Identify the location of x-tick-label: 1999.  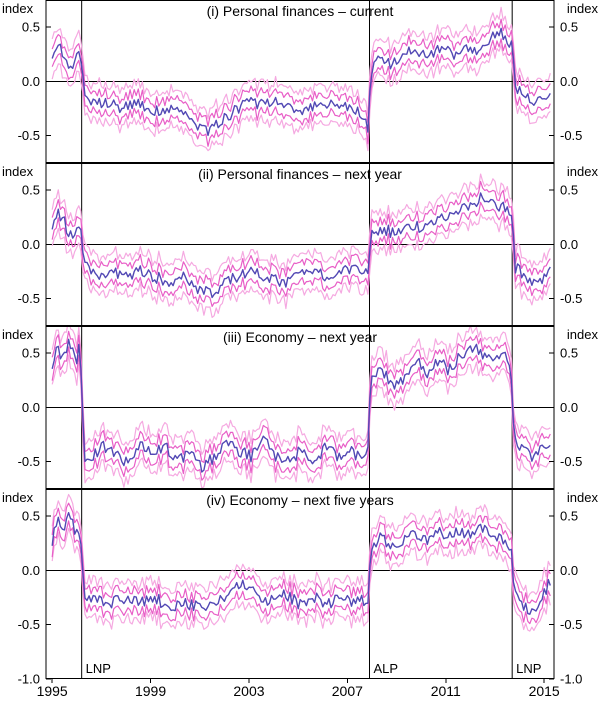
(150, 691).